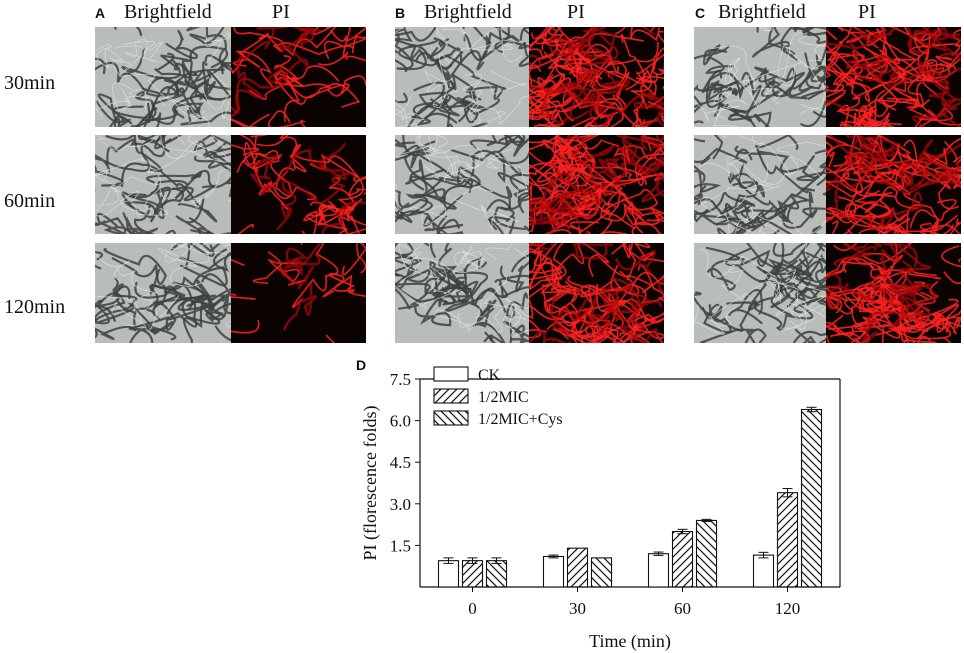 Image resolution: width=964 pixels, height=653 pixels. Describe the element at coordinates (361, 365) in the screenshot. I see `panel-letter-d: D` at that location.